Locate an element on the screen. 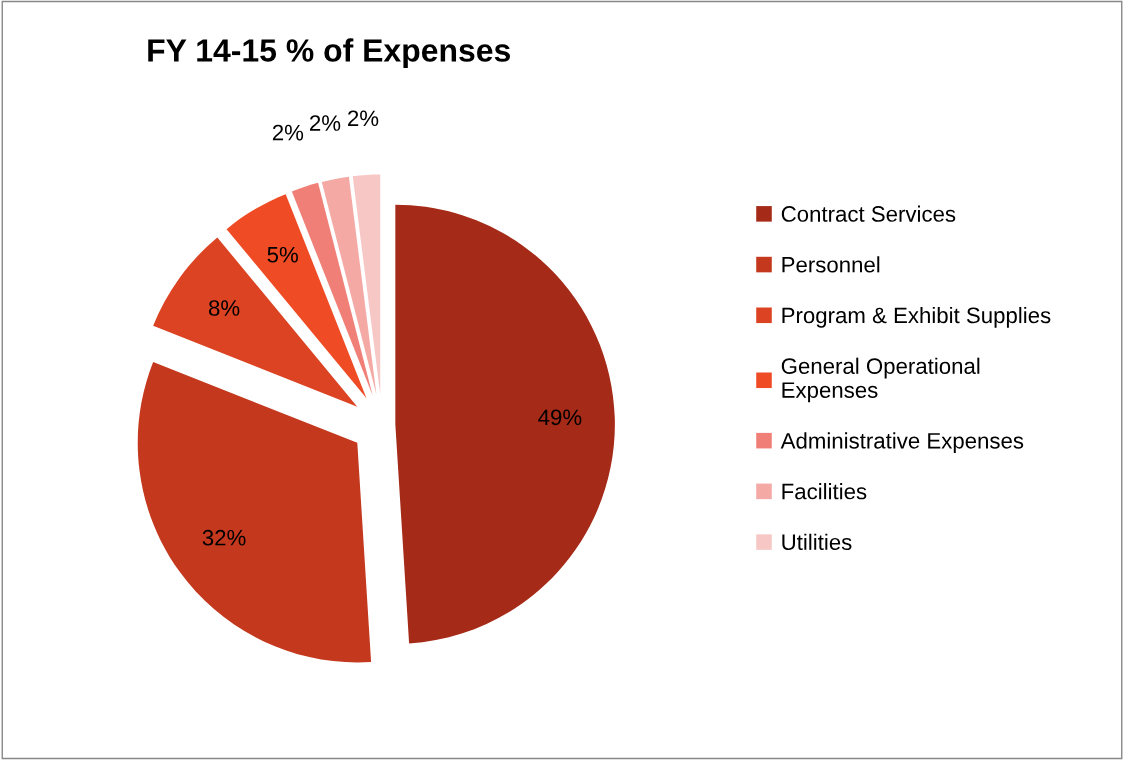 The width and height of the screenshot is (1124, 760). legend-label: Utilities is located at coordinates (817, 542).